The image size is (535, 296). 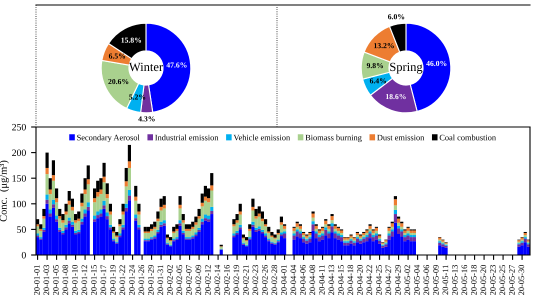 What do you see at coordinates (503, 280) in the screenshot?
I see `x-tick-label: 20-05-25` at bounding box center [503, 280].